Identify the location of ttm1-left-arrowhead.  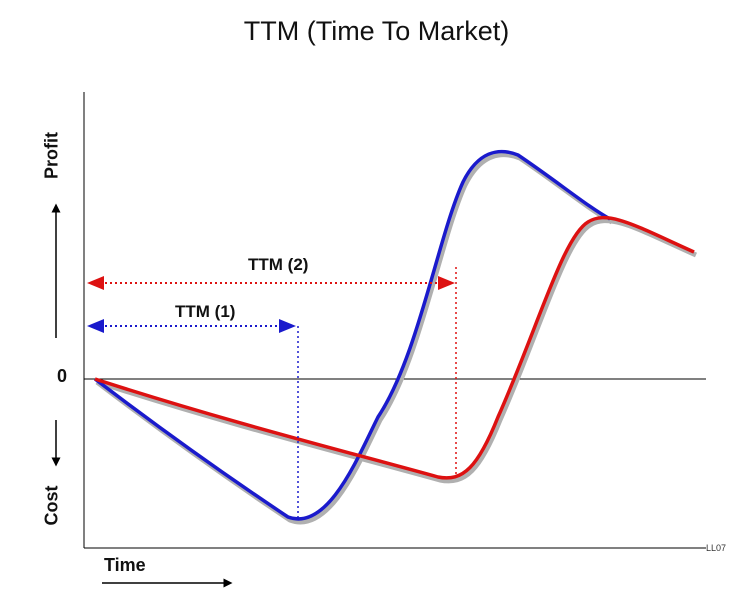
(95, 326).